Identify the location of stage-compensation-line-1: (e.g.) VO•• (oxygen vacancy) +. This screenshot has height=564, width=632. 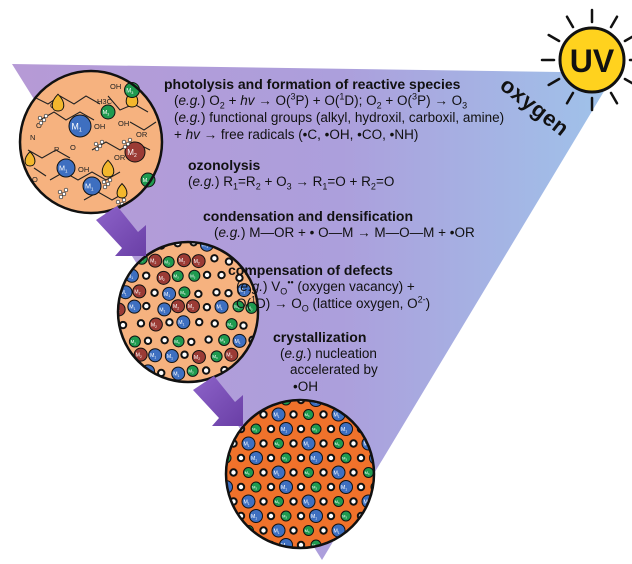
(325, 287).